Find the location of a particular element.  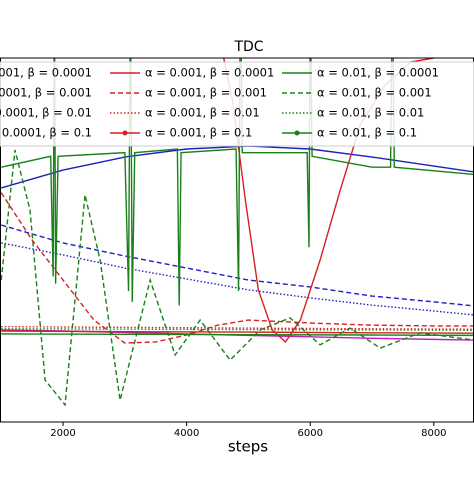

x-tick-label: 6000 is located at coordinates (310, 433).